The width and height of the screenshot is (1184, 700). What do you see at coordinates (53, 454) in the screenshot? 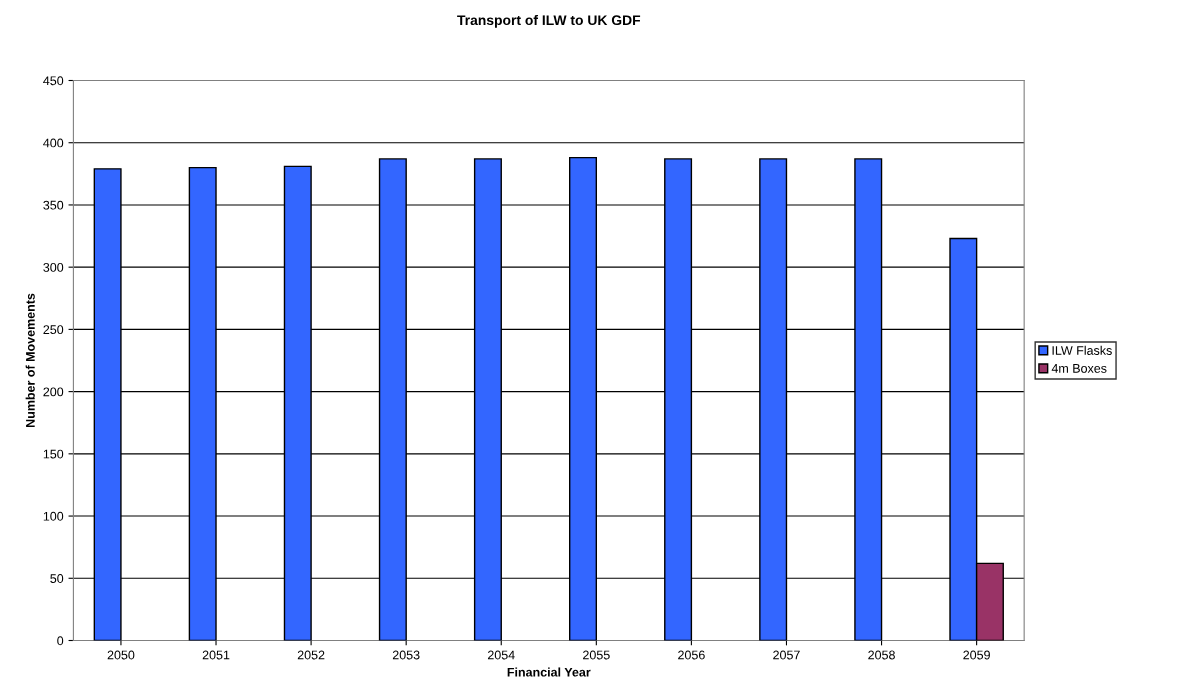
I see `y-tick-label: 150` at bounding box center [53, 454].